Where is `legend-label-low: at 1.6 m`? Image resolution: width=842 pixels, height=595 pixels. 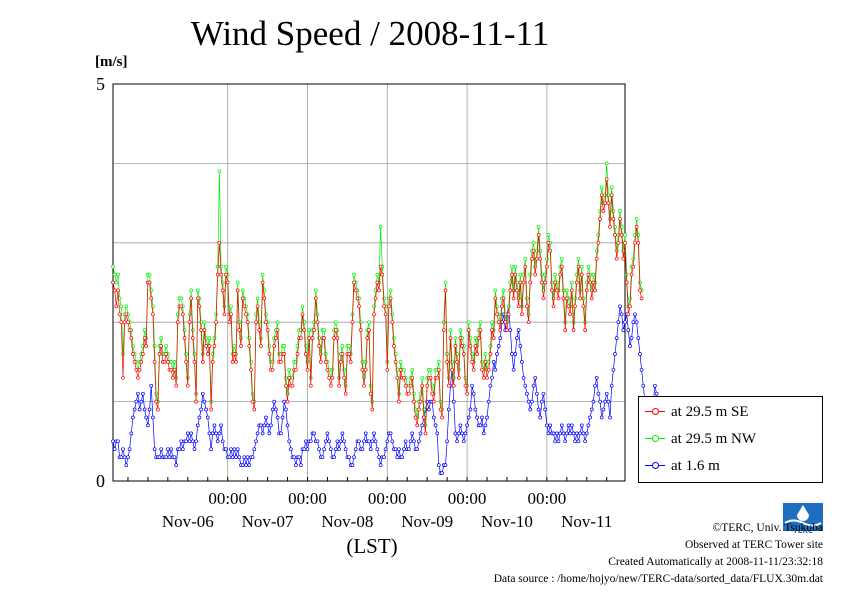
legend-label-low: at 1.6 m is located at coordinates (695, 465).